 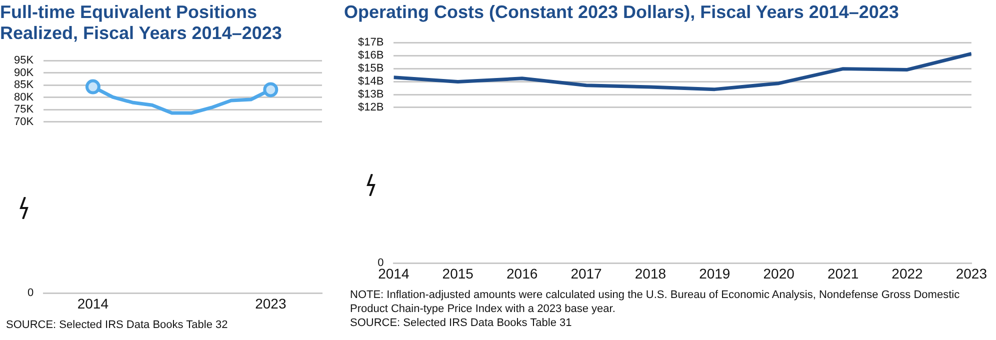 What do you see at coordinates (141, 23) in the screenshot?
I see `chart-title: Full-time Equivalent Positions Realized, Fiscal Years 2014–2023` at bounding box center [141, 23].